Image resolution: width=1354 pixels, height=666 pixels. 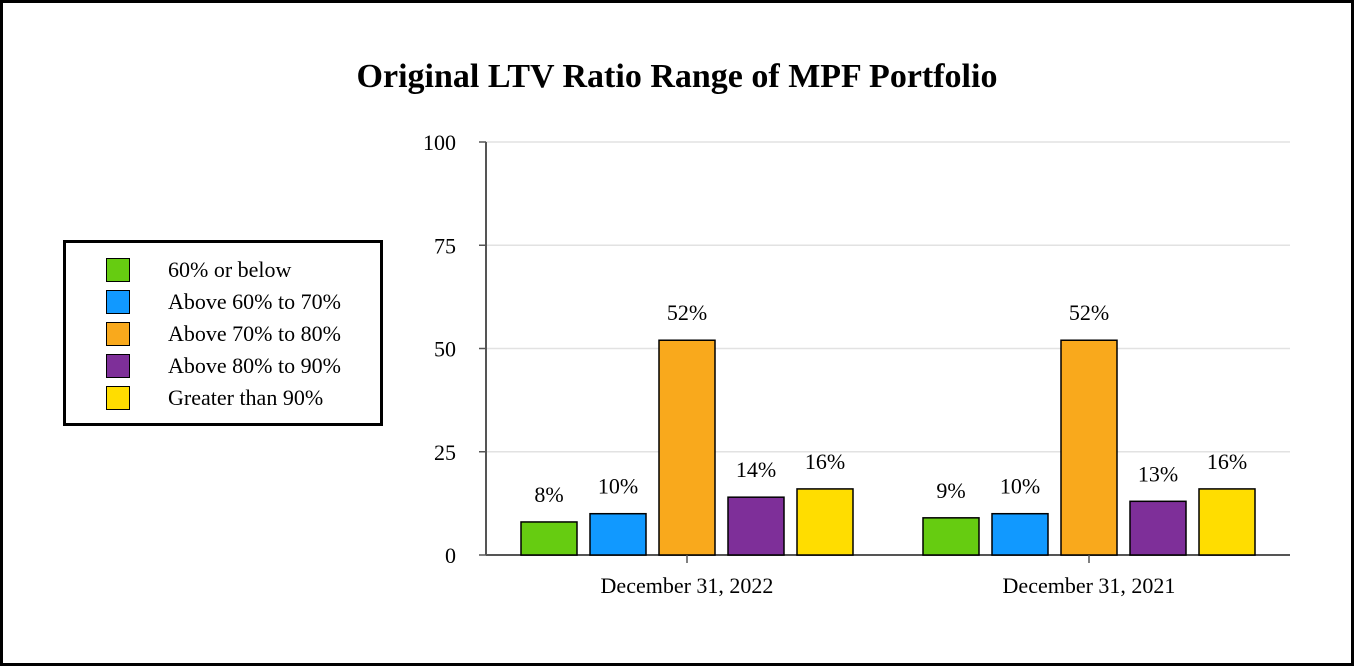 I want to click on legend-label: Above 70% to 80%, so click(x=254, y=333).